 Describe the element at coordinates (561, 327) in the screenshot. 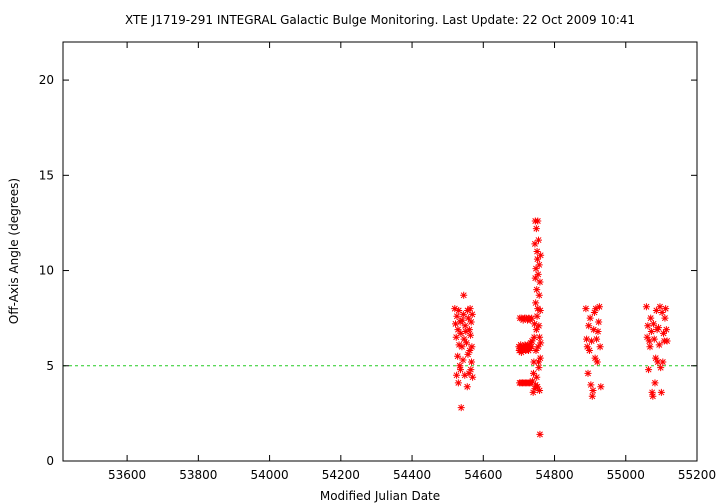

I see `data-points` at that location.